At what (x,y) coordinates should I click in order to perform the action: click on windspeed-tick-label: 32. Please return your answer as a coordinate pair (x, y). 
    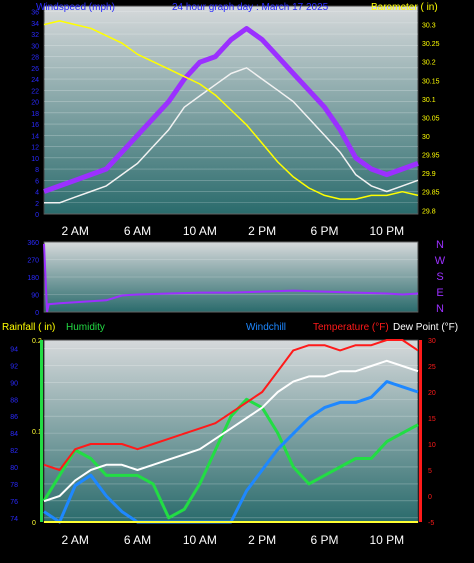
    Looking at the image, I should click on (35, 35).